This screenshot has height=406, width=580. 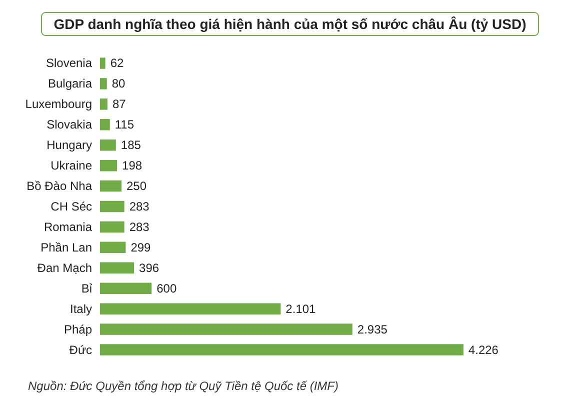 What do you see at coordinates (59, 186) in the screenshot?
I see `y-tick-label: Bồ Đào Nha` at bounding box center [59, 186].